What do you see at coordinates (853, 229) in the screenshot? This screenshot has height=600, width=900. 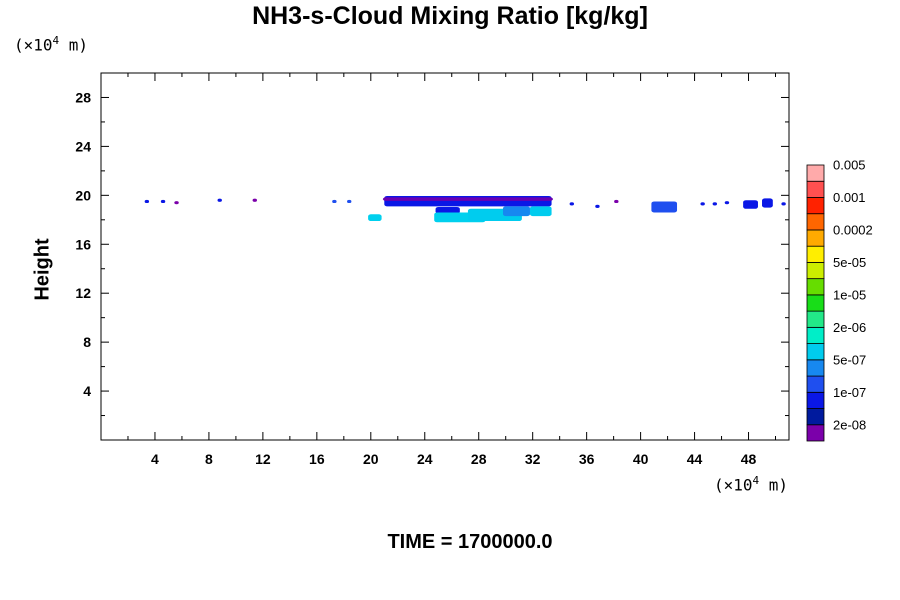 I see `colorbar-label: 0.0002` at bounding box center [853, 229].